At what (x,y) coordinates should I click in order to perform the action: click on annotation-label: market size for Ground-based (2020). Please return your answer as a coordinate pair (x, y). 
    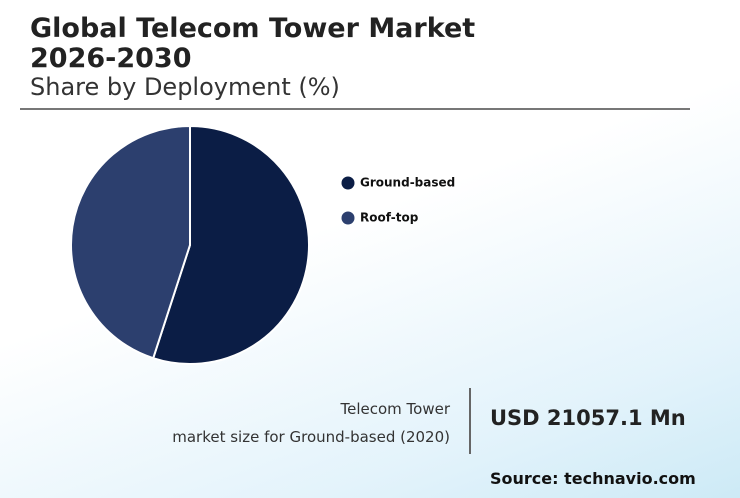
    Looking at the image, I should click on (311, 437).